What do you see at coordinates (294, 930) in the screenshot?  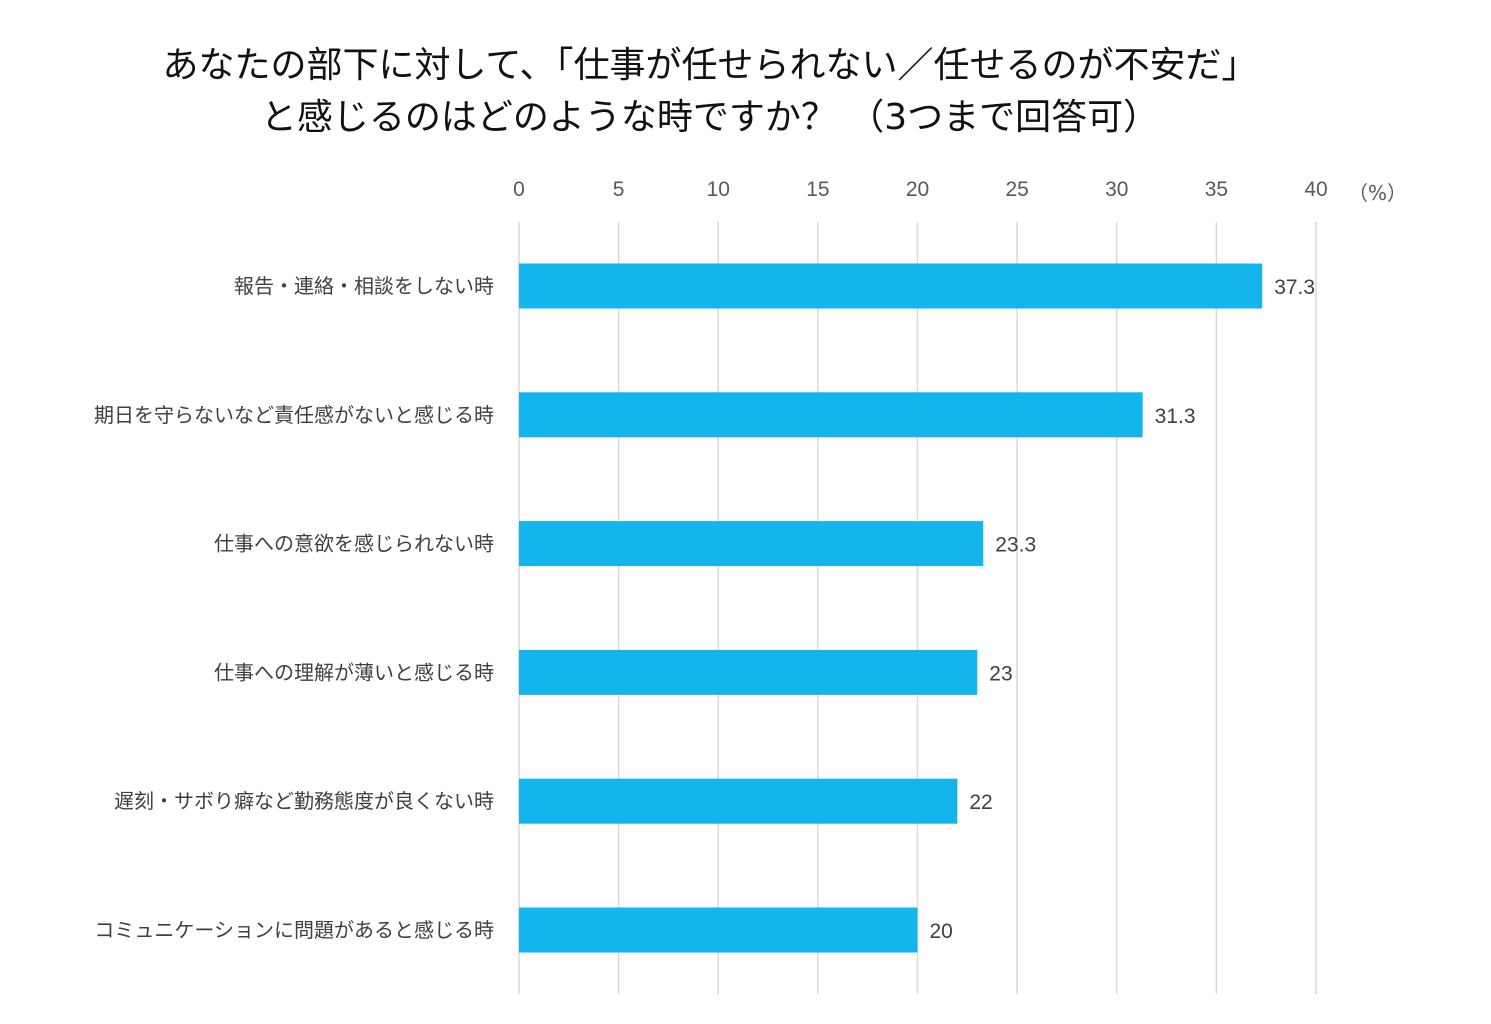 I see `category-label: コミュニケーションに問題があると感じる時` at bounding box center [294, 930].